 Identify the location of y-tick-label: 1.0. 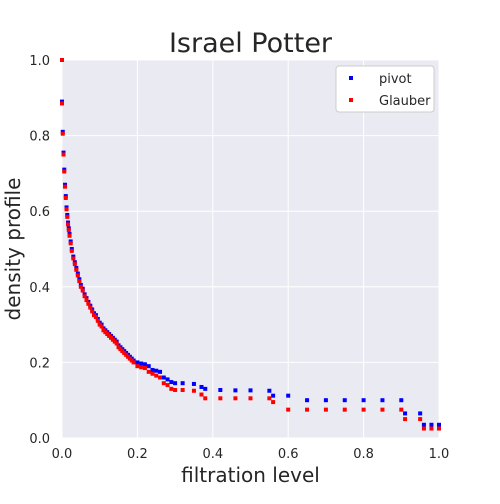
(39, 61).